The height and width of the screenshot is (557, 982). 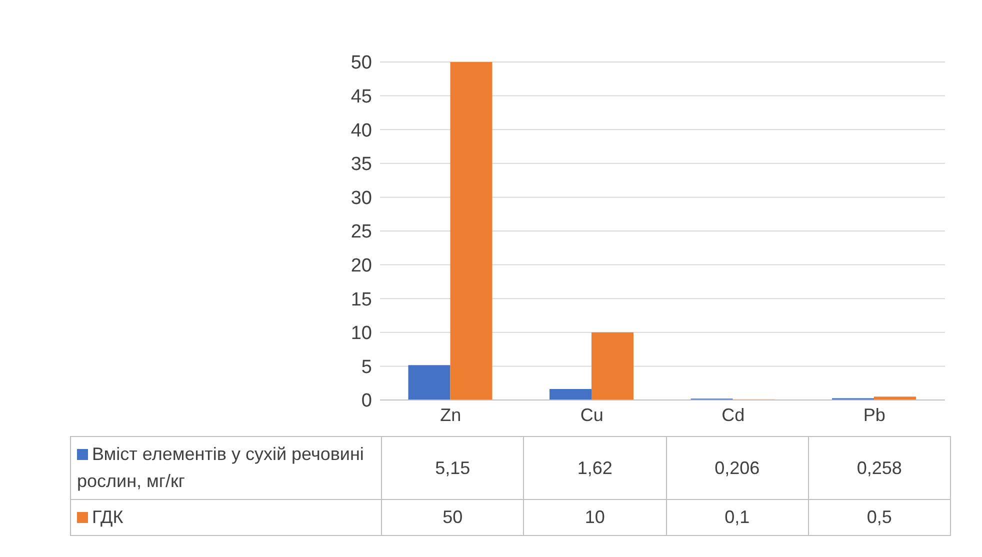 I want to click on y-tick-label: 20, so click(x=361, y=266).